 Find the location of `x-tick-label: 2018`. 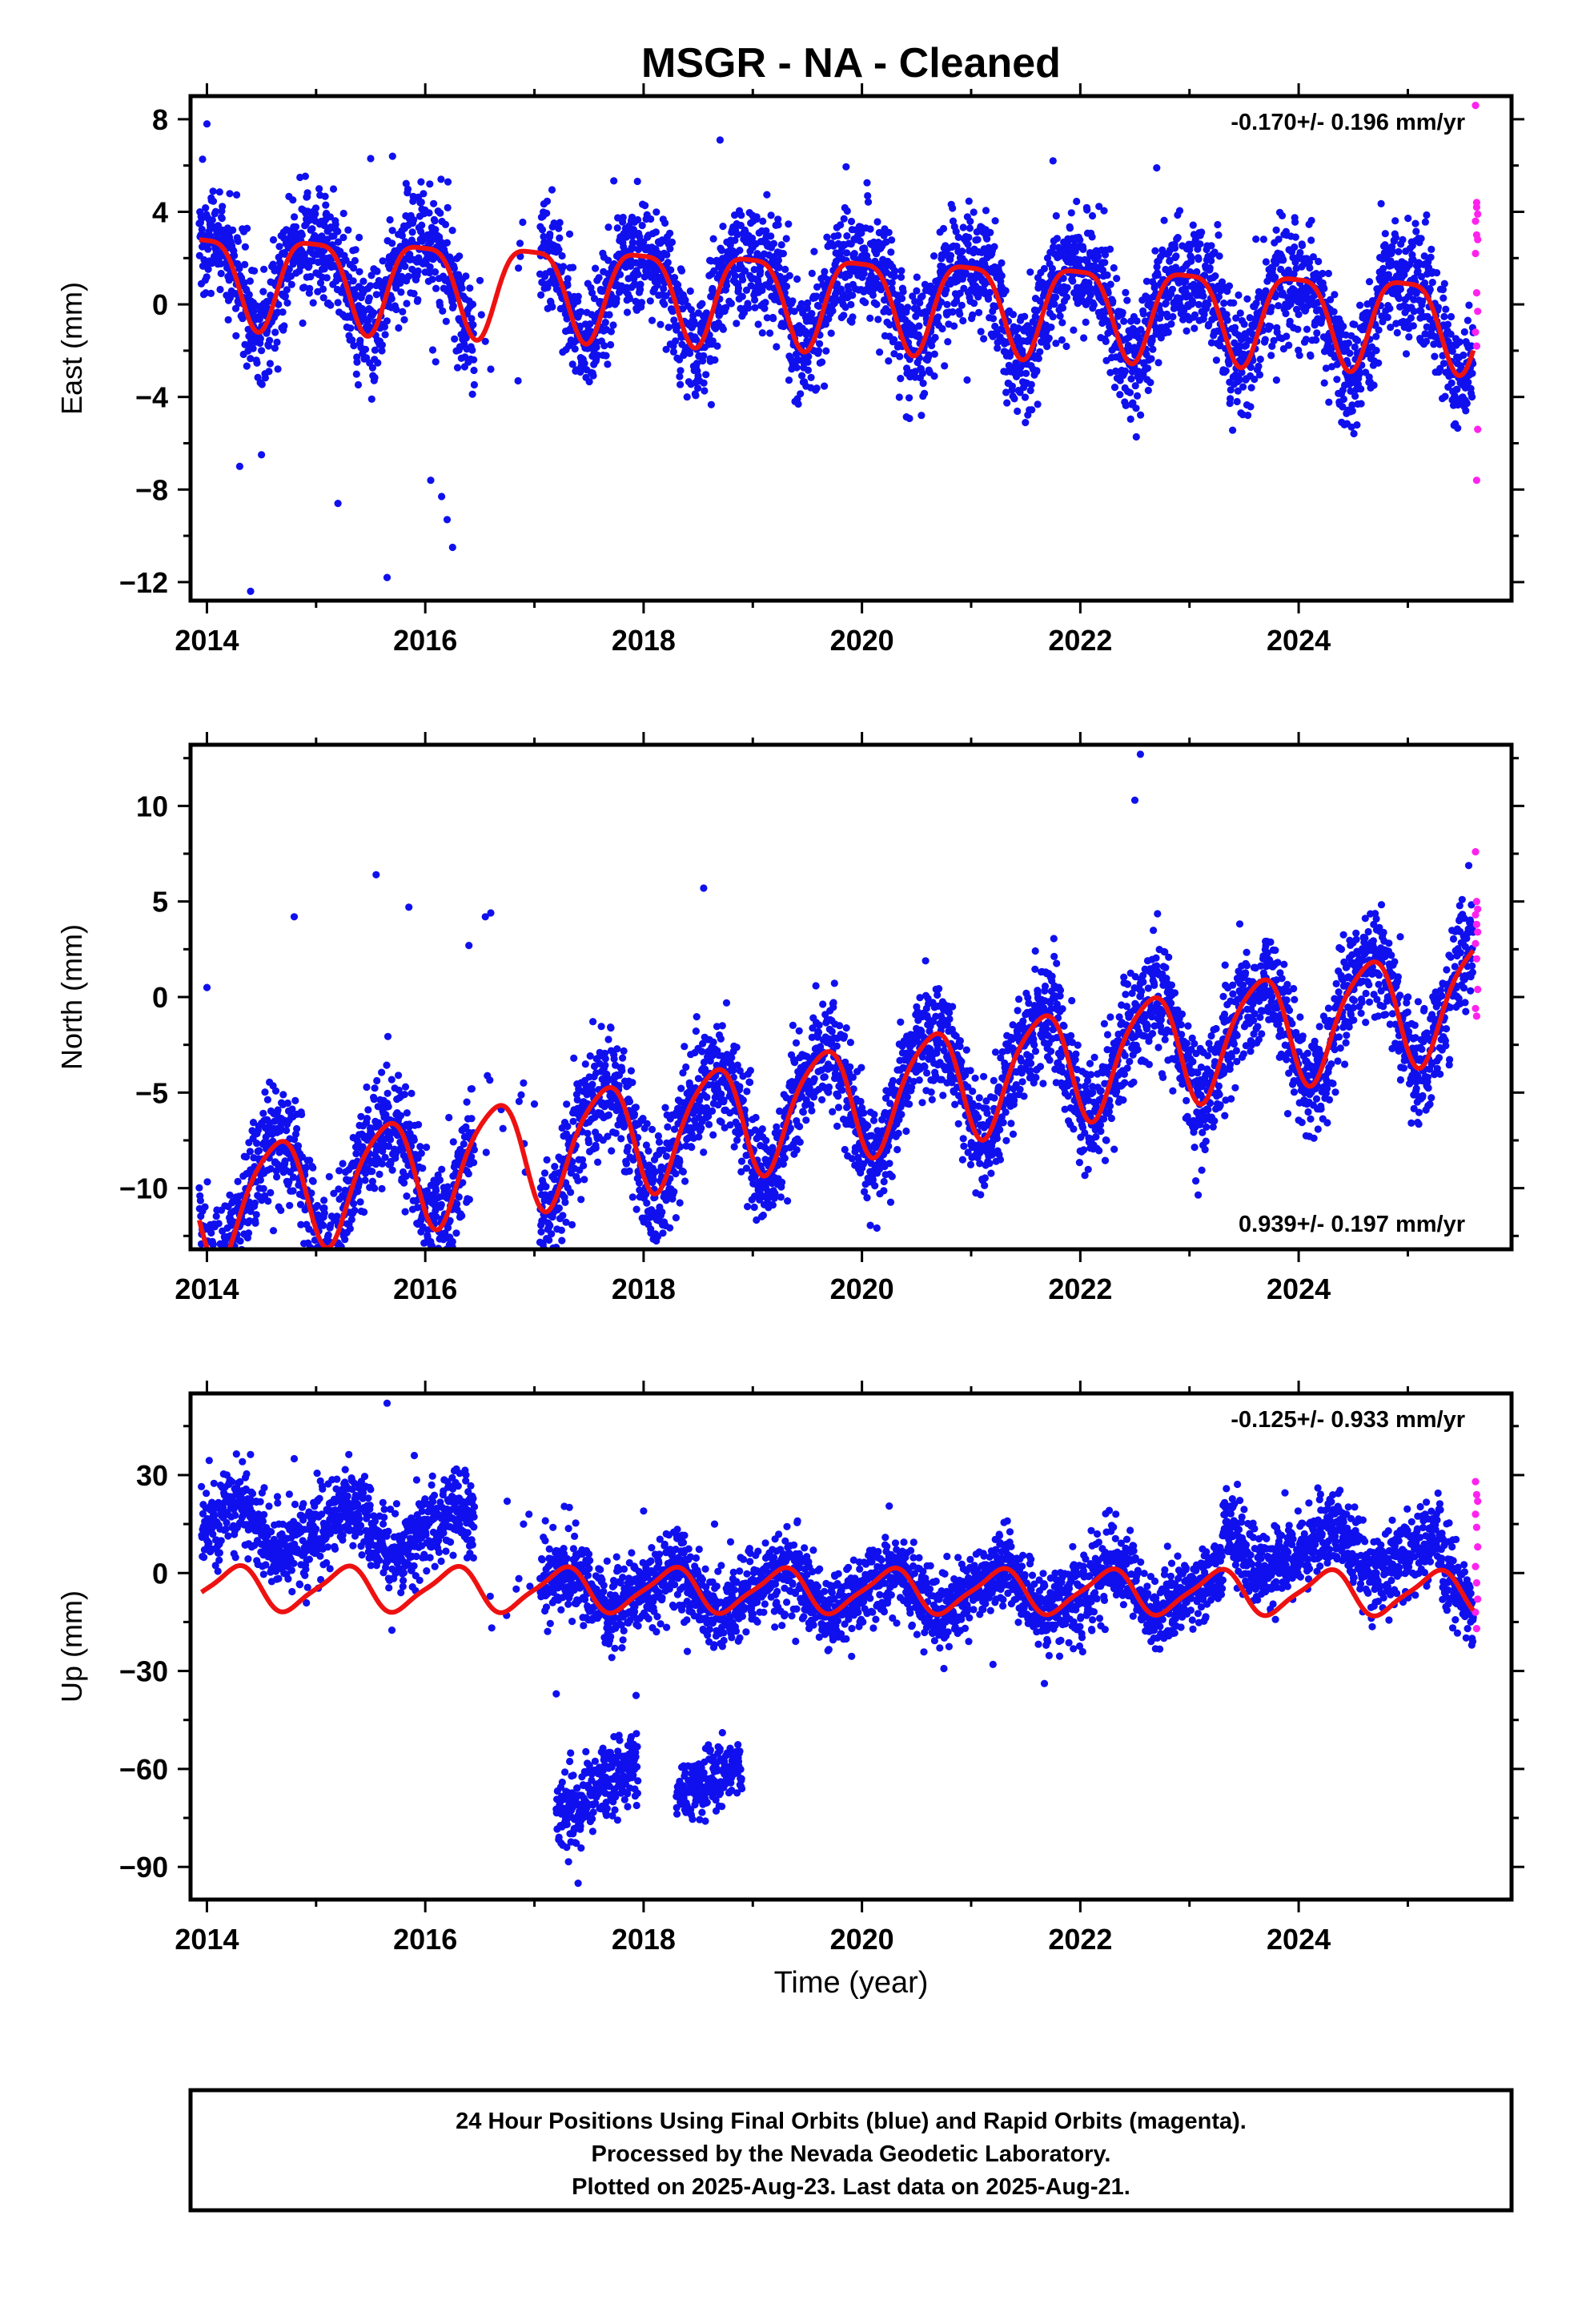

x-tick-label: 2018 is located at coordinates (644, 640).